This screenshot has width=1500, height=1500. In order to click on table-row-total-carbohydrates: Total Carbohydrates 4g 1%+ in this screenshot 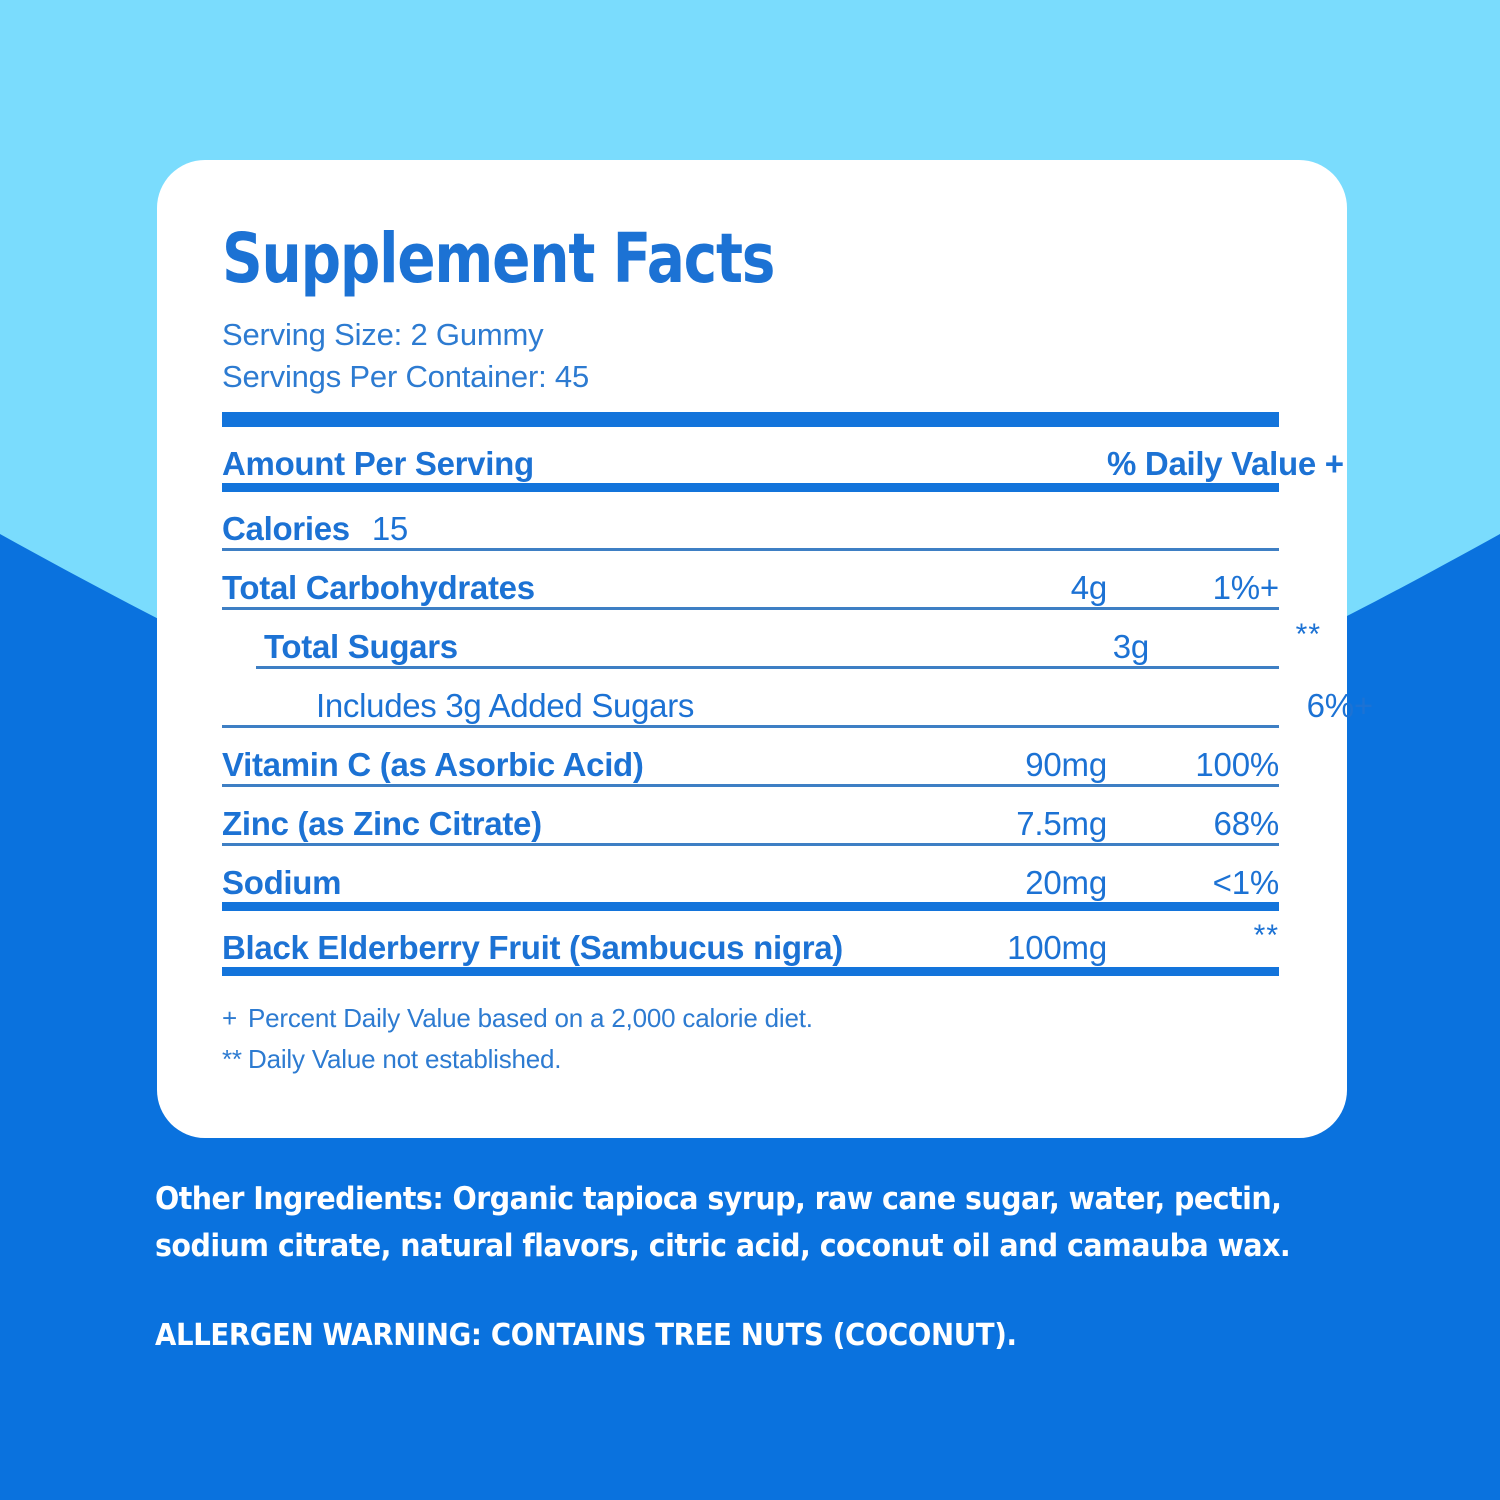, I will do `click(750, 579)`.